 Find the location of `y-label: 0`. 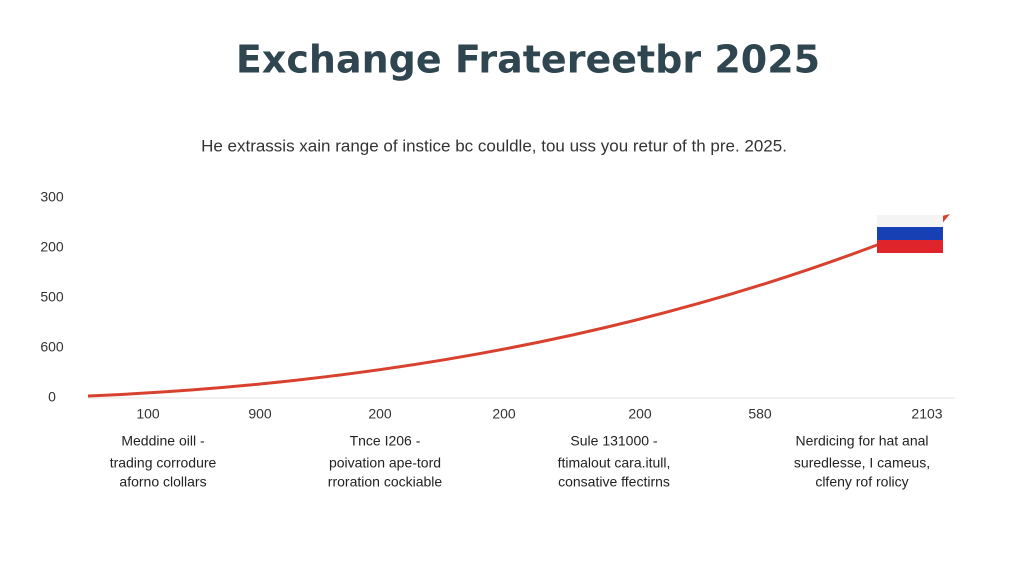

y-label: 0 is located at coordinates (52, 397).